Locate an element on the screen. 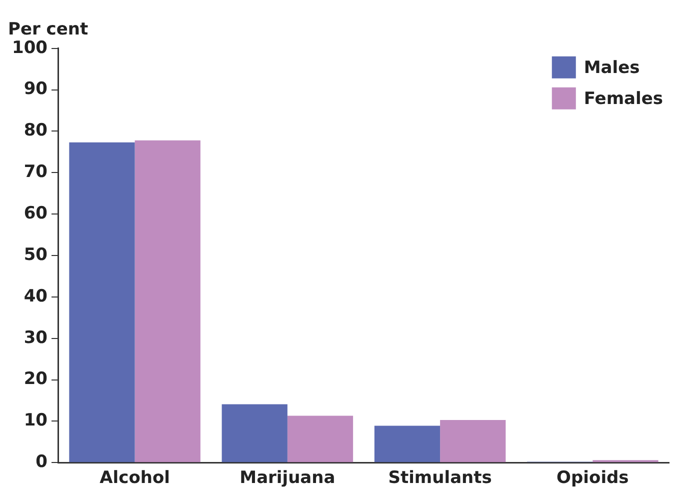  y-tick-label: 0 is located at coordinates (42, 462).